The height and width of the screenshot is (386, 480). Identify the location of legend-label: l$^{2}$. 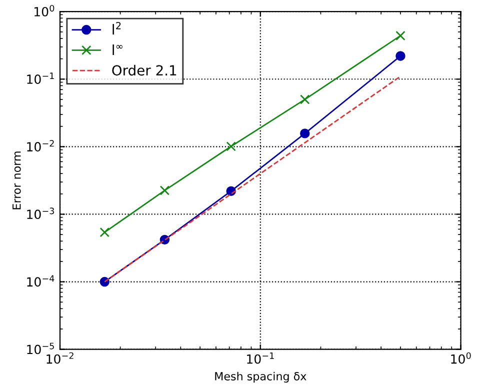
(116, 28).